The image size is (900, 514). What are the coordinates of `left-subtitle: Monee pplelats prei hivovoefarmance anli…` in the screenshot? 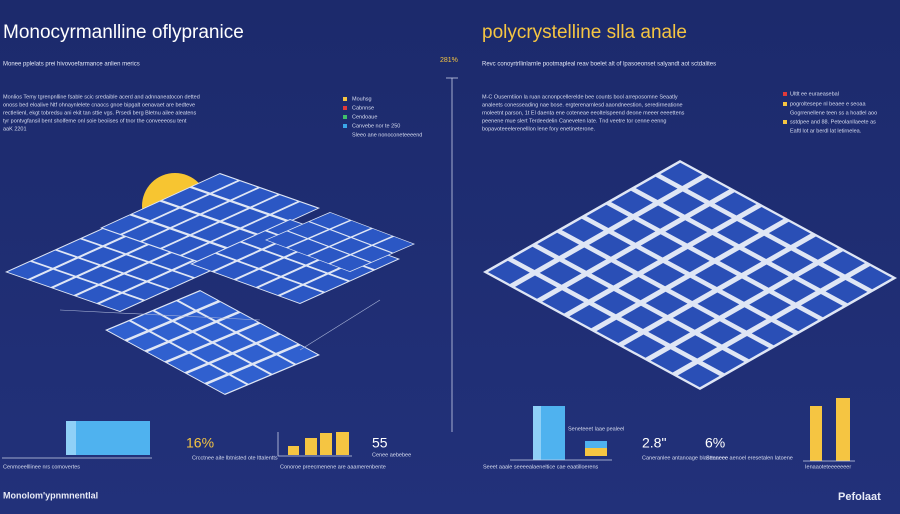 It's located at (71, 65).